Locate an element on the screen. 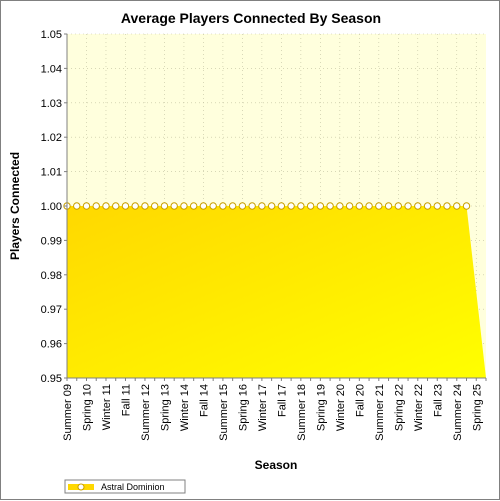 Image resolution: width=500 pixels, height=501 pixels. x-tick-label: Summer 12 is located at coordinates (146, 412).